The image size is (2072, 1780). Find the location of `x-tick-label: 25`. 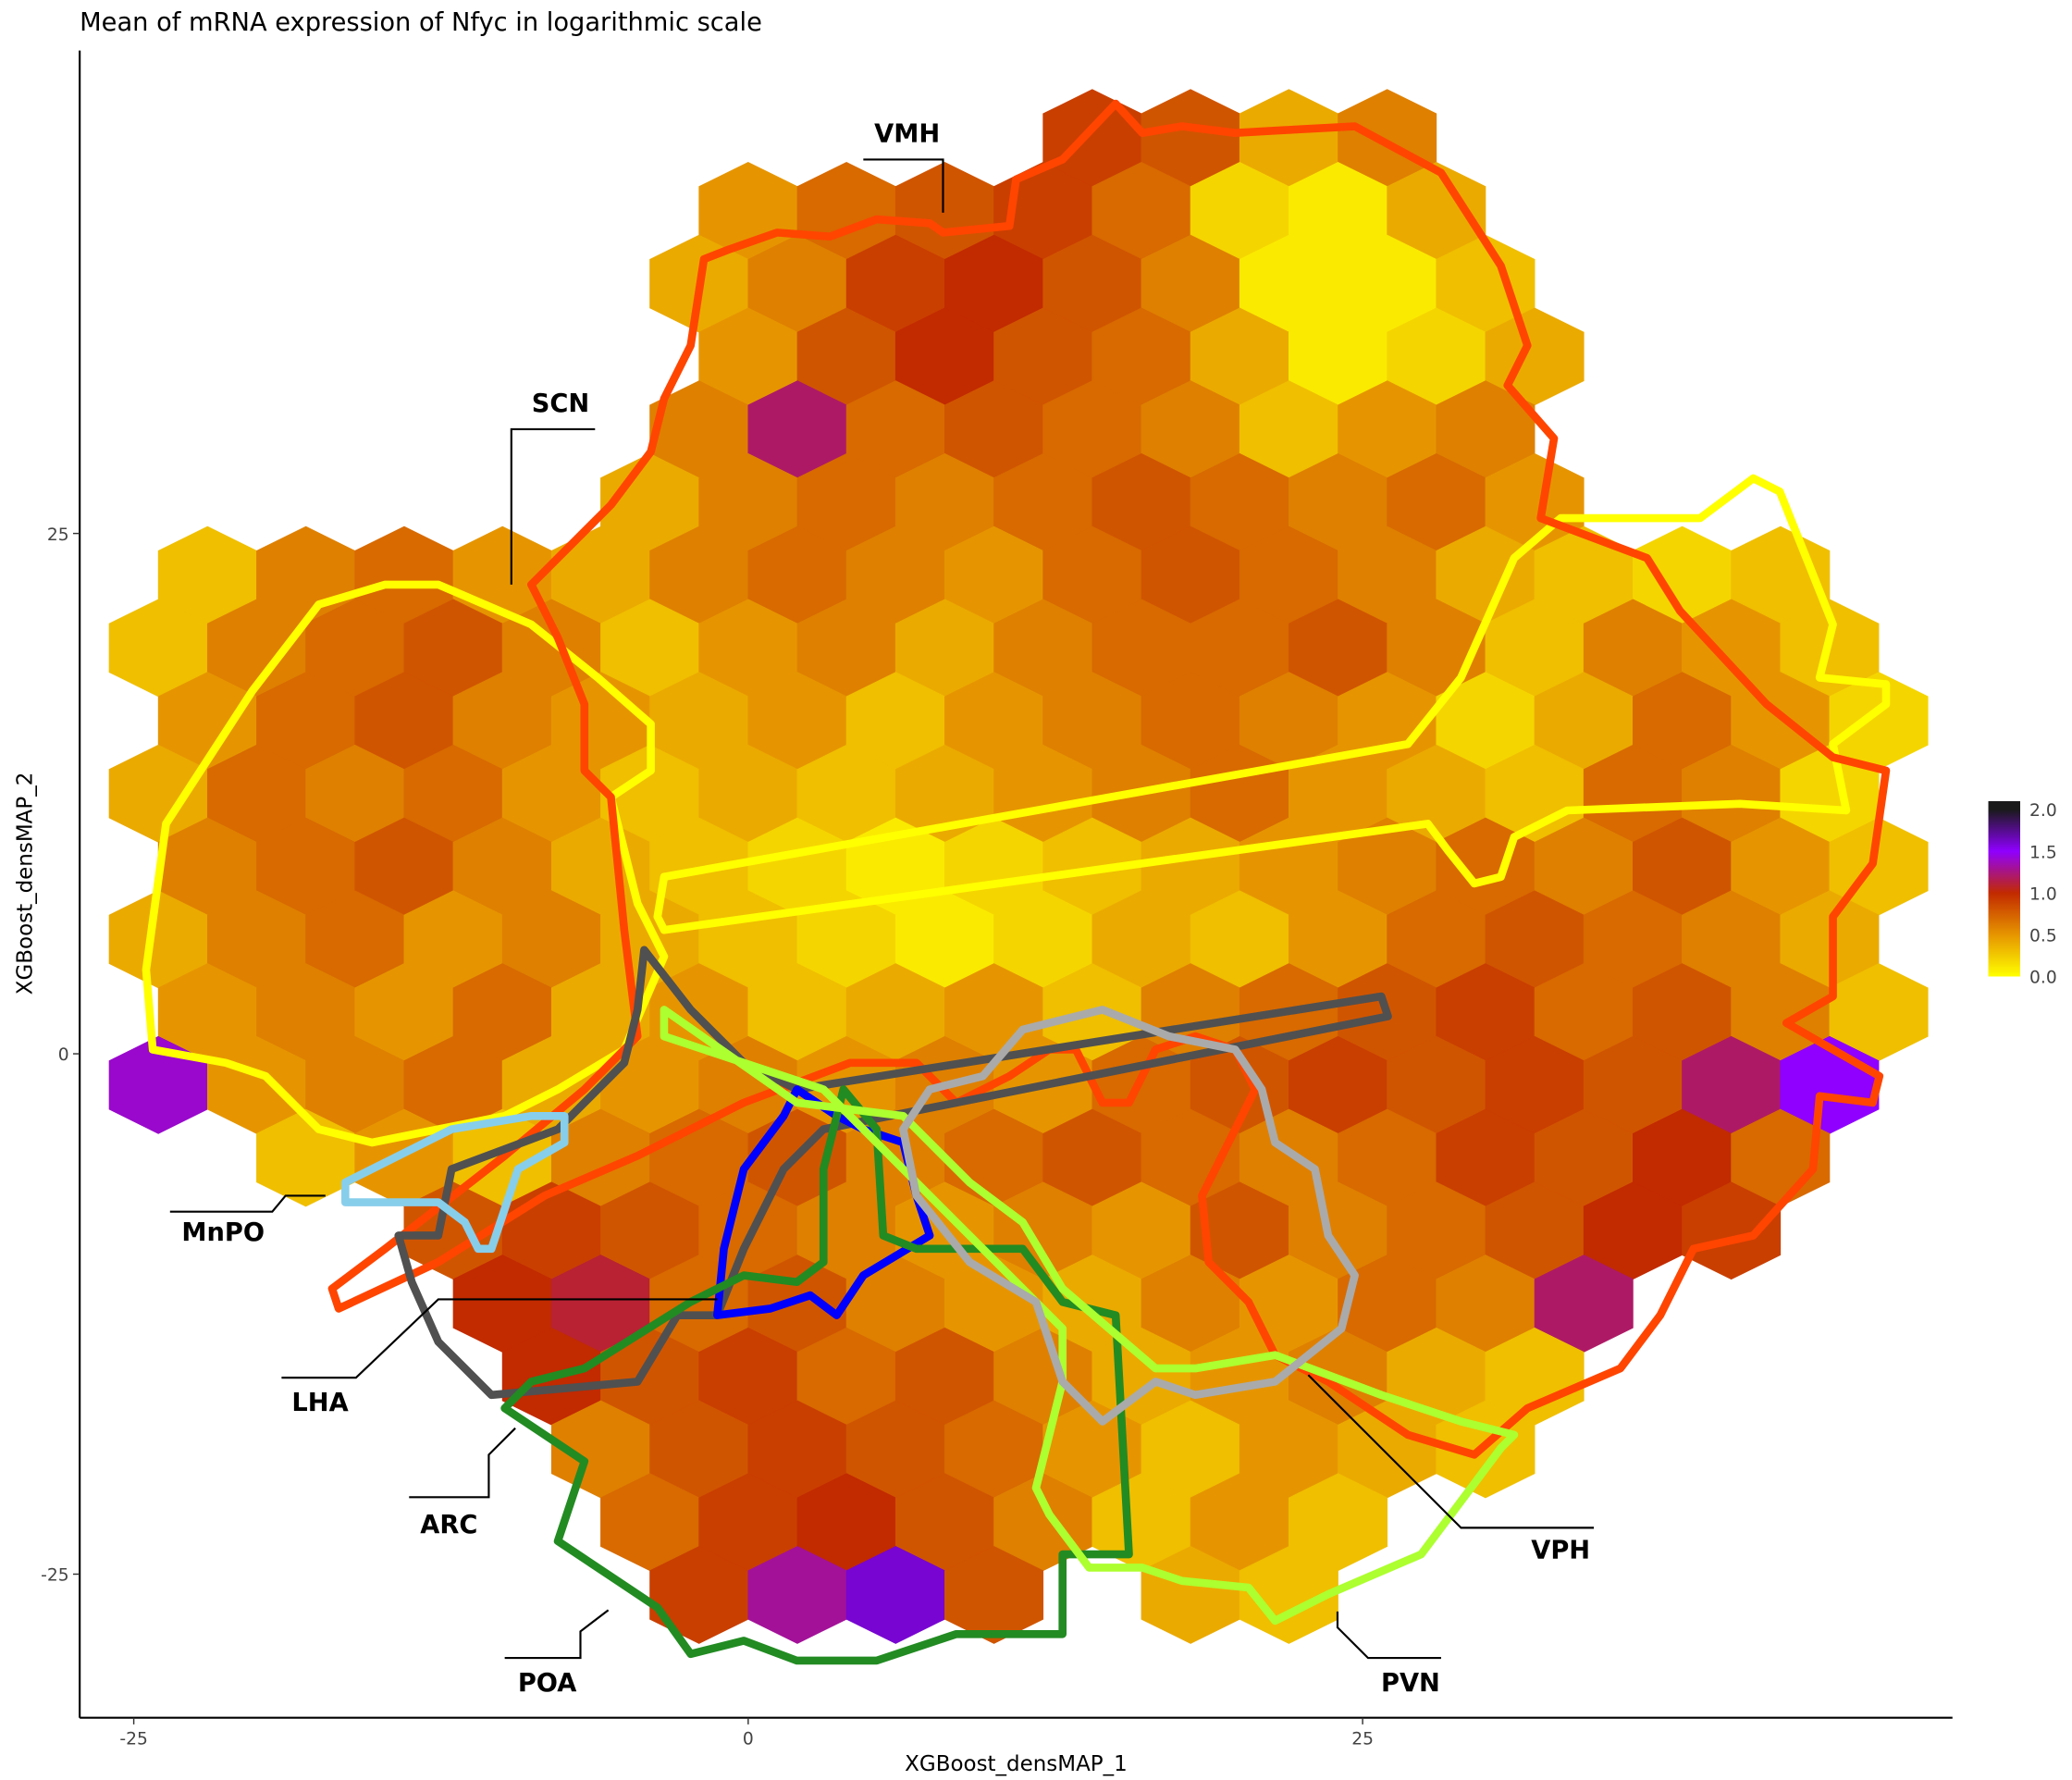

x-tick-label: 25 is located at coordinates (1363, 1739).